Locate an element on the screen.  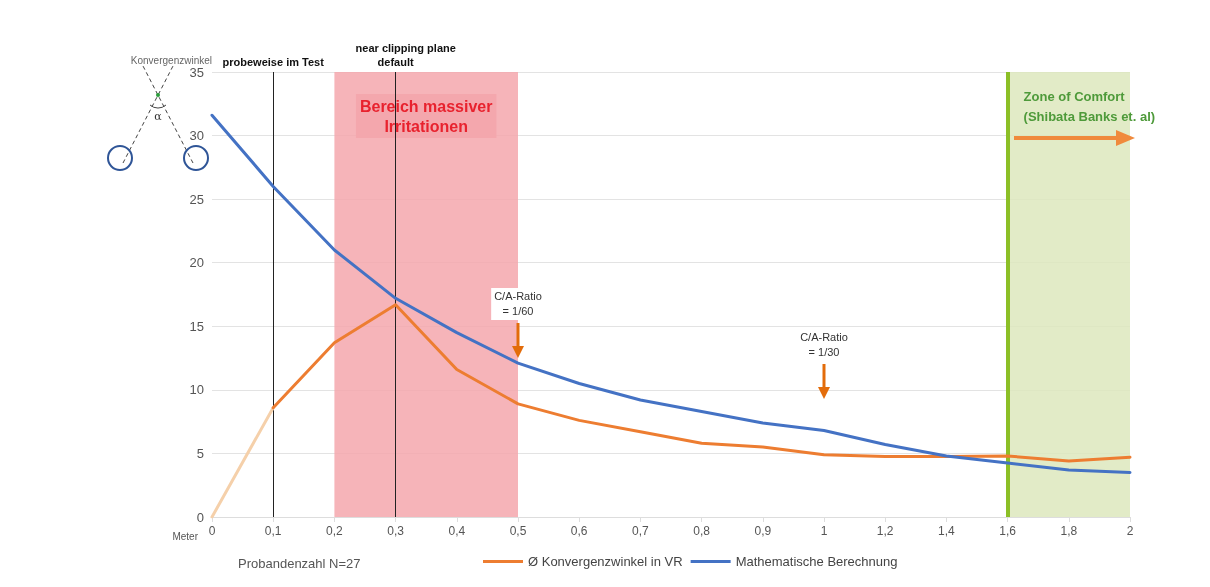
x-axis-title: Meter is located at coordinates (185, 536).